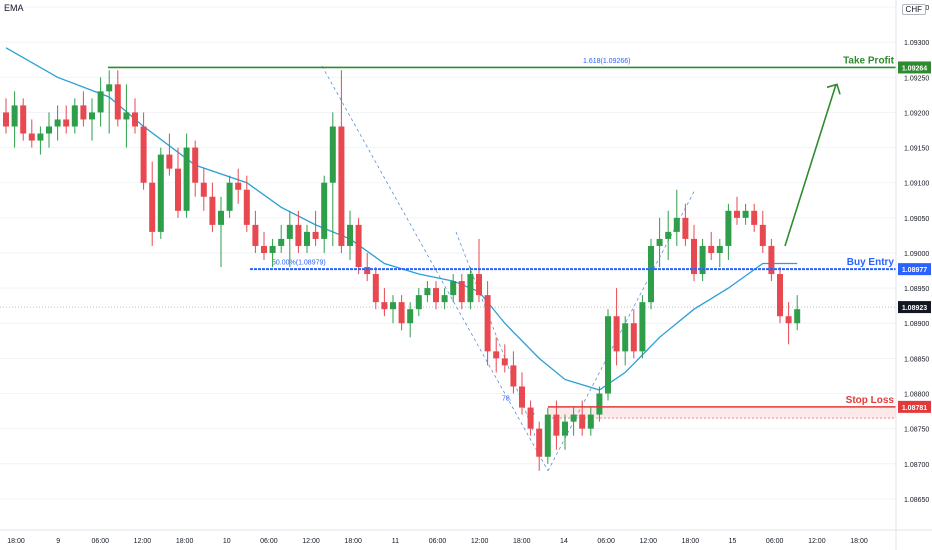 The image size is (932, 550). Describe the element at coordinates (916, 184) in the screenshot. I see `price-tick-label: 1.09100` at that location.